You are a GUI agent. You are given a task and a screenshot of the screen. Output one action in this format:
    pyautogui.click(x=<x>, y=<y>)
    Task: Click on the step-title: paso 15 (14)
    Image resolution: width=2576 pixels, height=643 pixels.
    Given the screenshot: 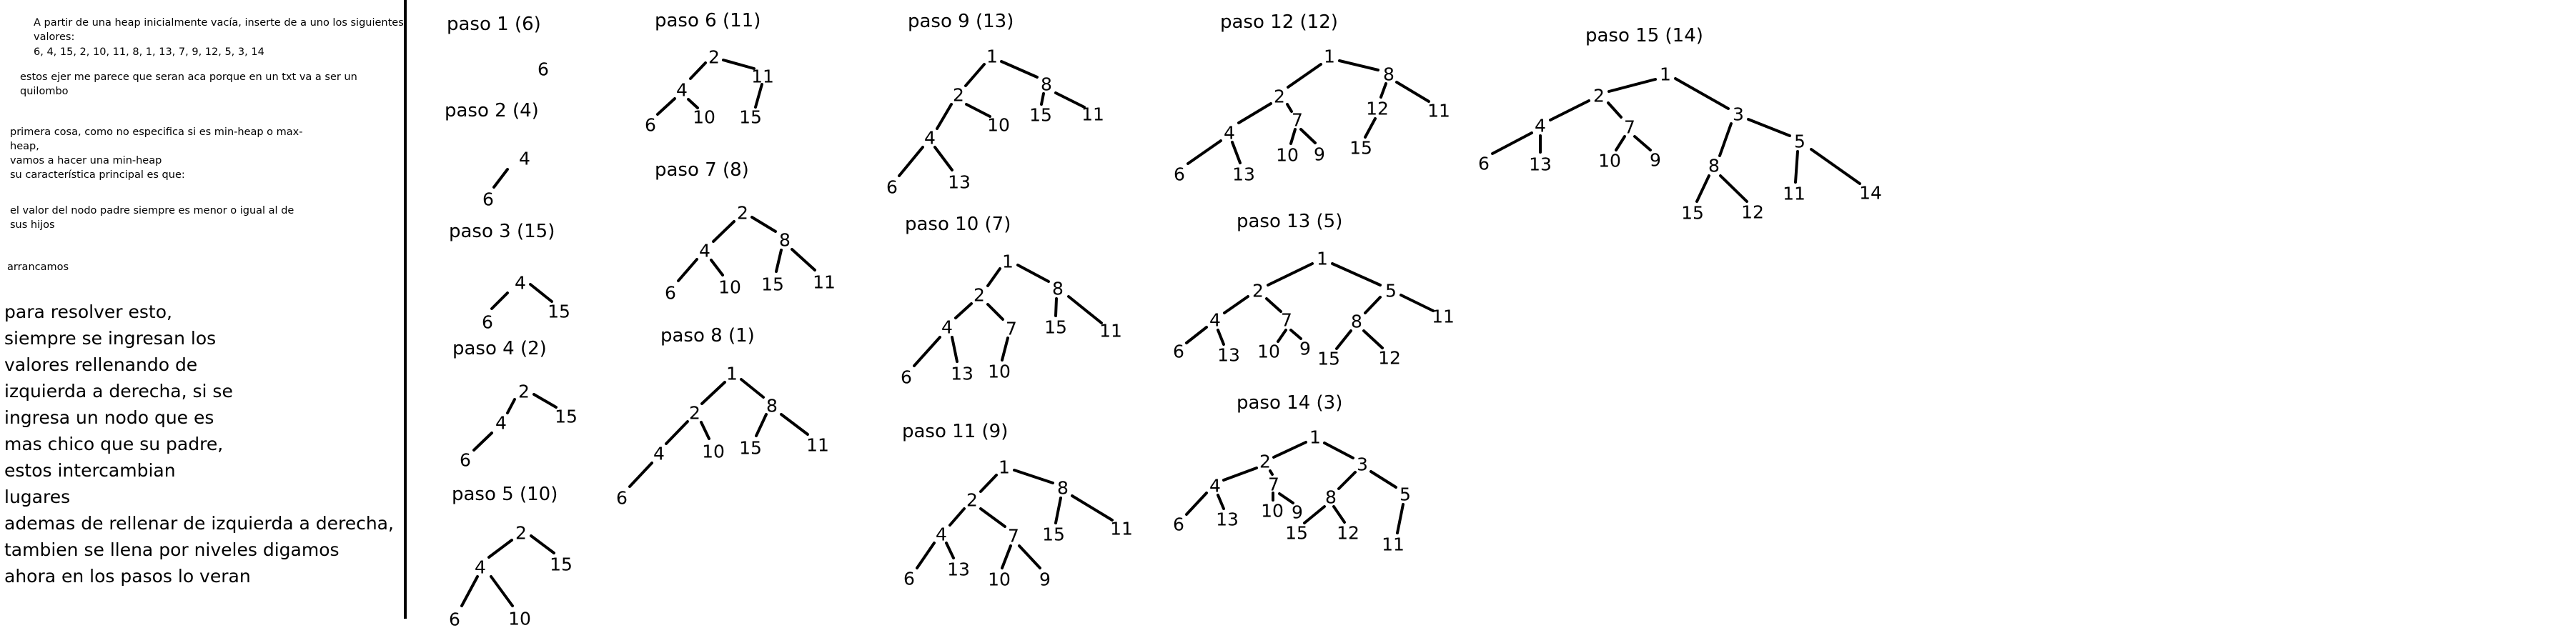 What is the action you would take?
    pyautogui.click(x=1644, y=35)
    